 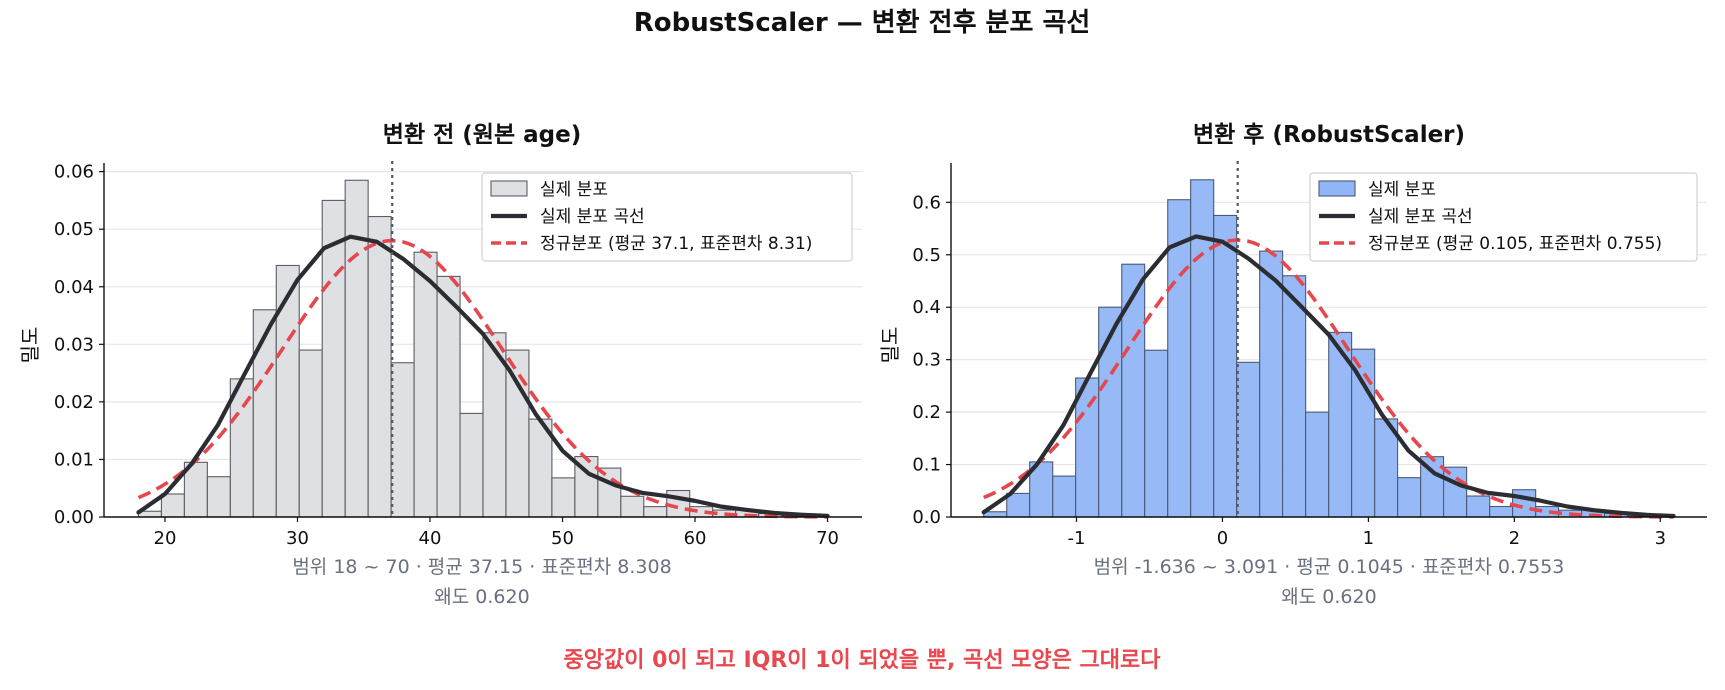 What do you see at coordinates (74, 402) in the screenshot?
I see `y-tick-label: 0.02` at bounding box center [74, 402].